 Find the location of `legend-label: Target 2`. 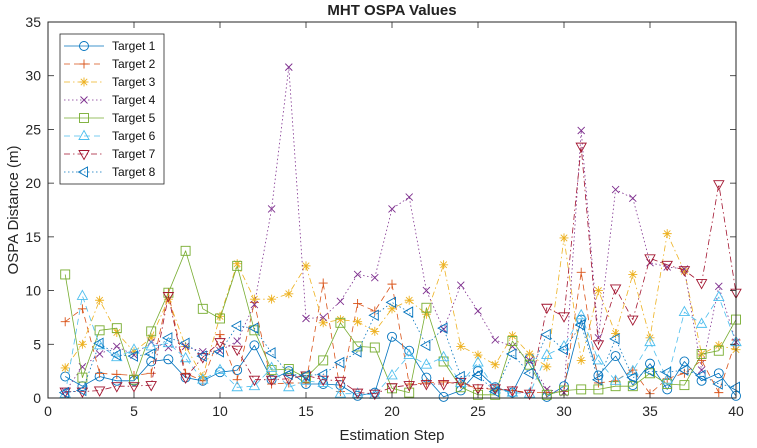

legend-label: Target 2 is located at coordinates (134, 64).